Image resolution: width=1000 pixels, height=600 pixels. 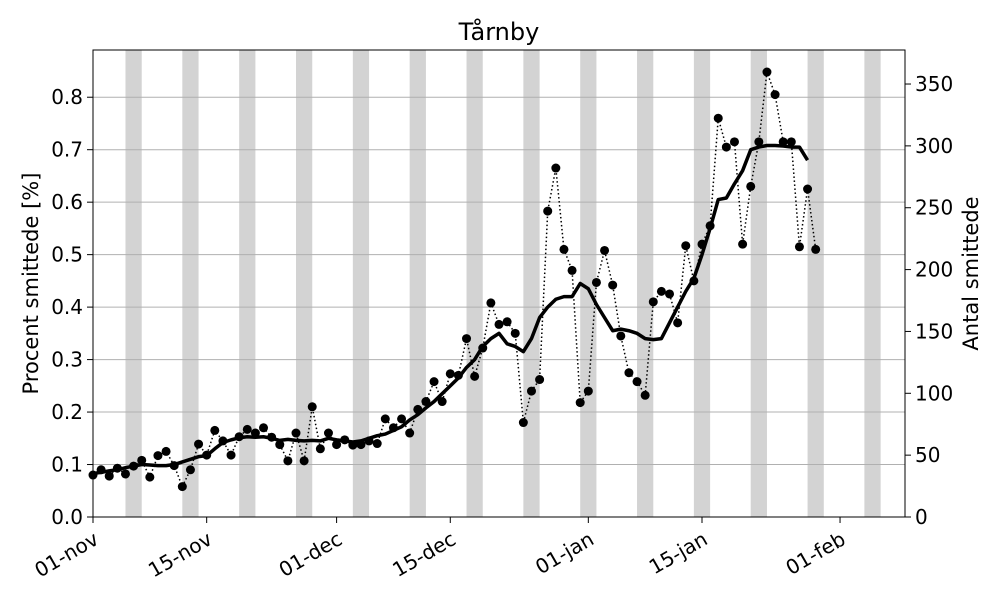 What do you see at coordinates (31, 284) in the screenshot?
I see `y-axis-label: Procent smittede [%]` at bounding box center [31, 284].